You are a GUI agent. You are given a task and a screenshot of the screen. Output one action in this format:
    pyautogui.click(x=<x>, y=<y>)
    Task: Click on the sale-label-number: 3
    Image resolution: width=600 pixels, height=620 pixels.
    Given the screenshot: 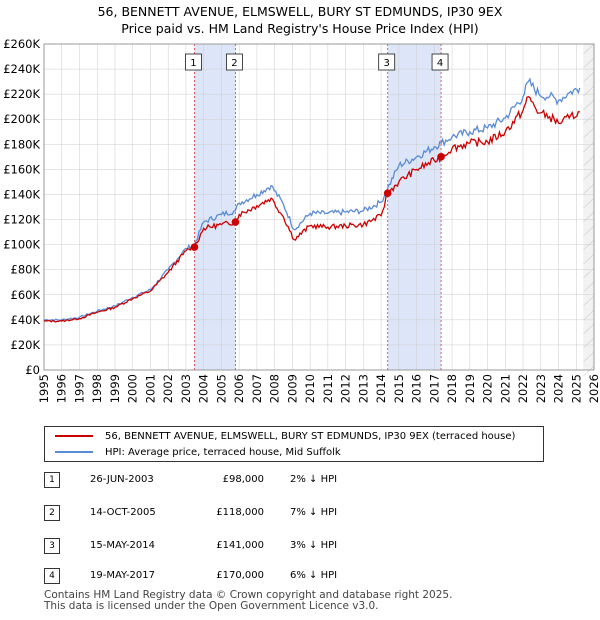 What is the action you would take?
    pyautogui.click(x=386, y=63)
    